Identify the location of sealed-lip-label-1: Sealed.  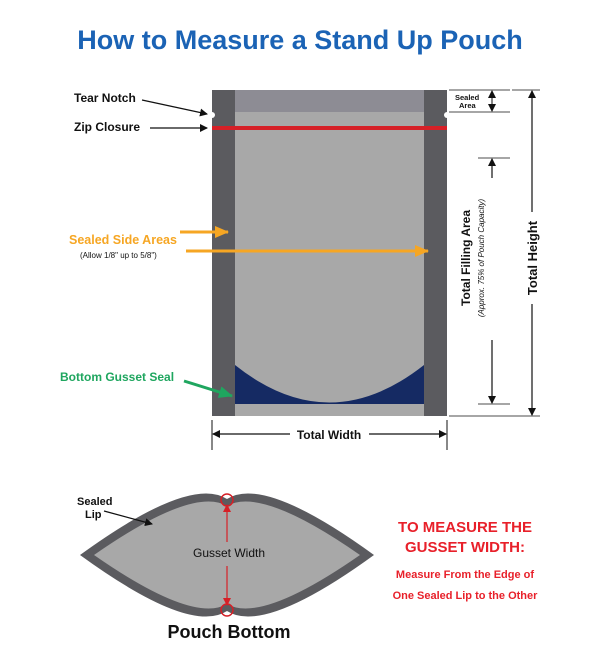
(94, 502).